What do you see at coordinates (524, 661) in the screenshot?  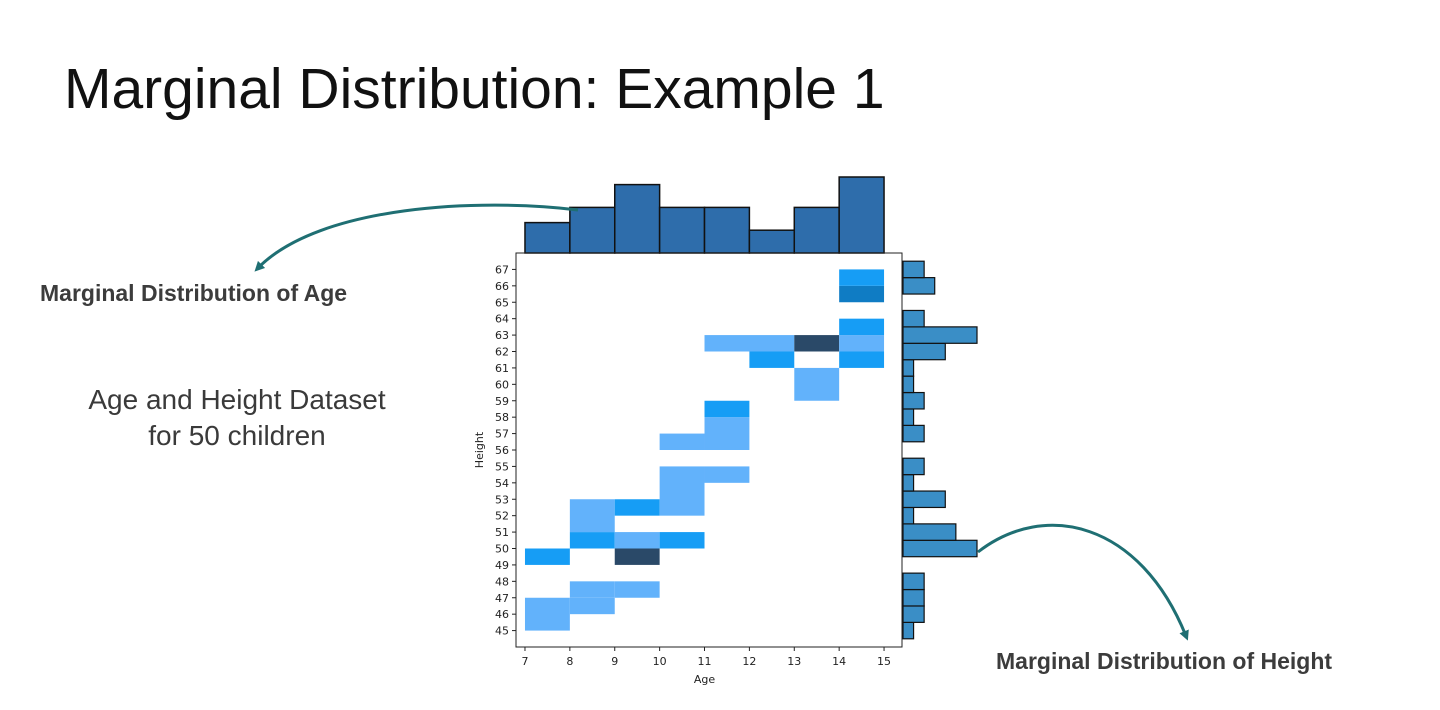 I see `x-tick-label: 7` at bounding box center [524, 661].